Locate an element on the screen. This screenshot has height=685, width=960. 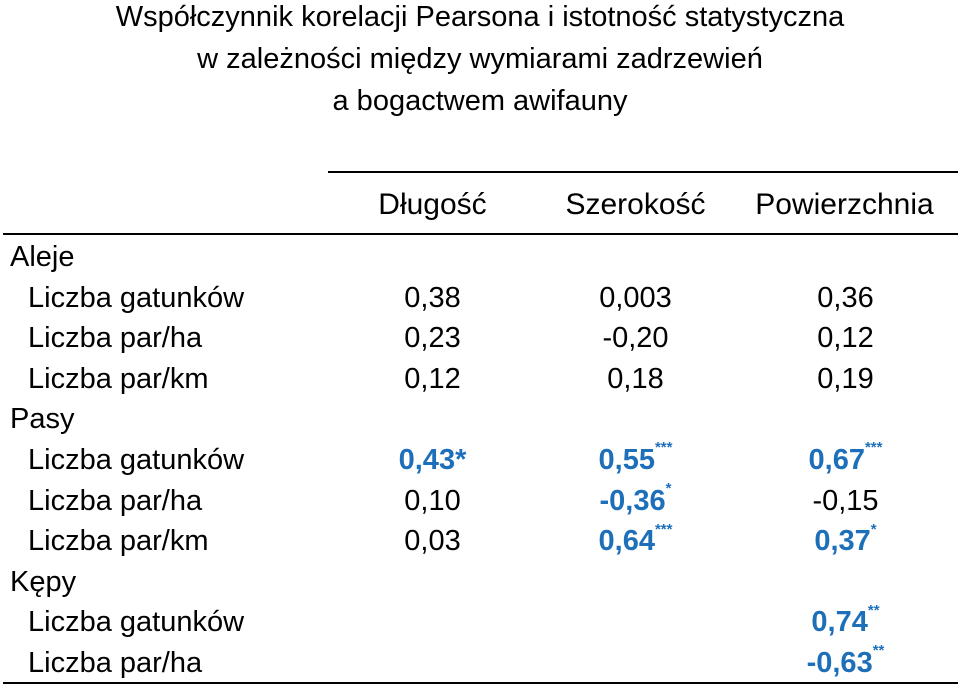
table-row: Liczba par/ha 0,10 -0,36* -0,15 is located at coordinates (480, 501).